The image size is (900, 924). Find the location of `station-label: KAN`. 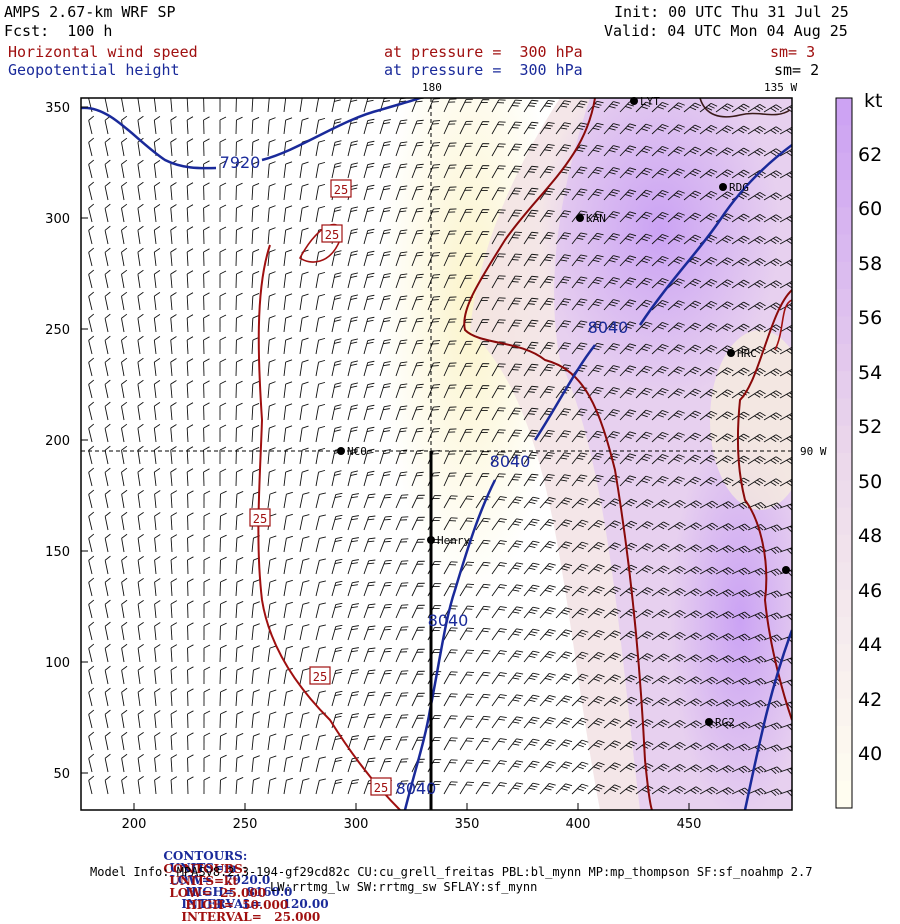

station-label: KAN is located at coordinates (596, 218).